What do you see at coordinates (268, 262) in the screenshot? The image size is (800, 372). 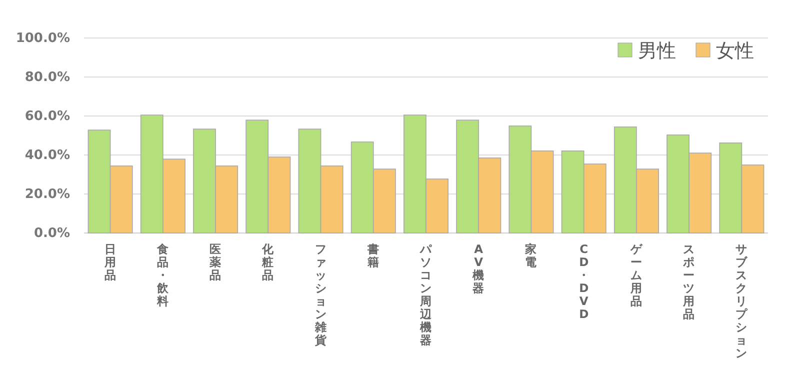 I see `x-tick-label: 化粧品` at bounding box center [268, 262].